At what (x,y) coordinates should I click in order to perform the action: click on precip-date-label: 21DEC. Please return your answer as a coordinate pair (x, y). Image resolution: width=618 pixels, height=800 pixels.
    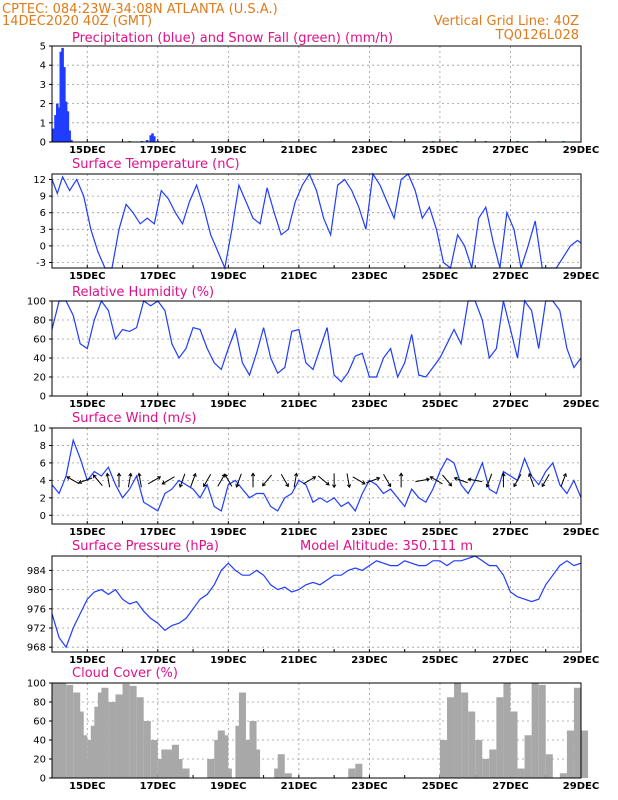
    Looking at the image, I should click on (299, 150).